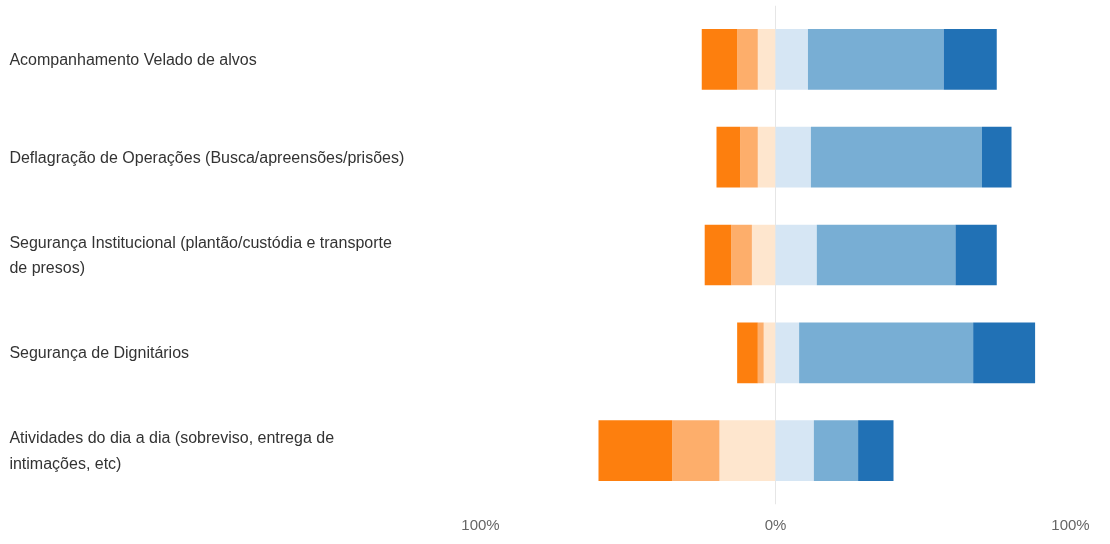 The image size is (1110, 544). What do you see at coordinates (775, 524) in the screenshot?
I see `x-tick-label: 0%` at bounding box center [775, 524].